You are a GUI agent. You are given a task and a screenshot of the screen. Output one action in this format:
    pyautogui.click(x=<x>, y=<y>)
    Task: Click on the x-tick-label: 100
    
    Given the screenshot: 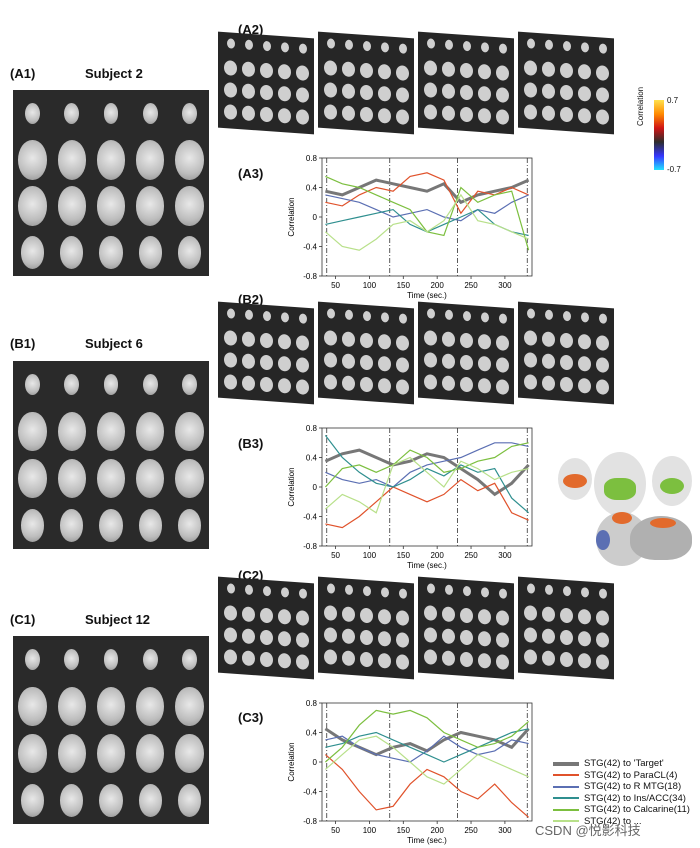 What is the action you would take?
    pyautogui.click(x=370, y=555)
    